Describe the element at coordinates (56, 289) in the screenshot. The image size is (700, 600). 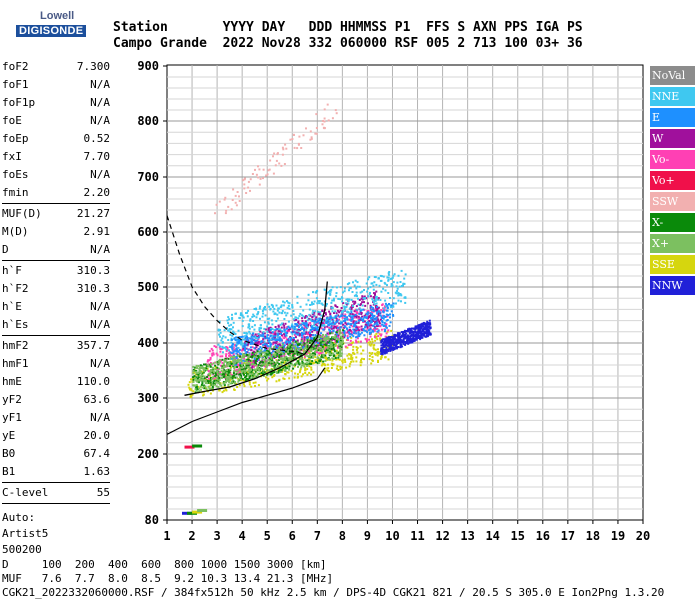
I see `param-row: h`F2 310.3` at that location.